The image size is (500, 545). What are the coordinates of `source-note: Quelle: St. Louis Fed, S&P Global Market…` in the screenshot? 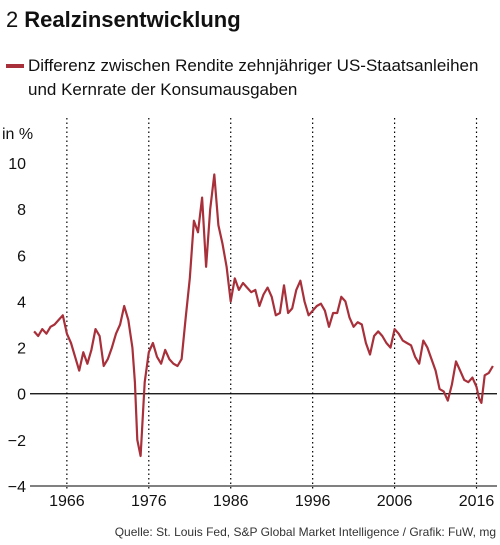 It's located at (305, 532).